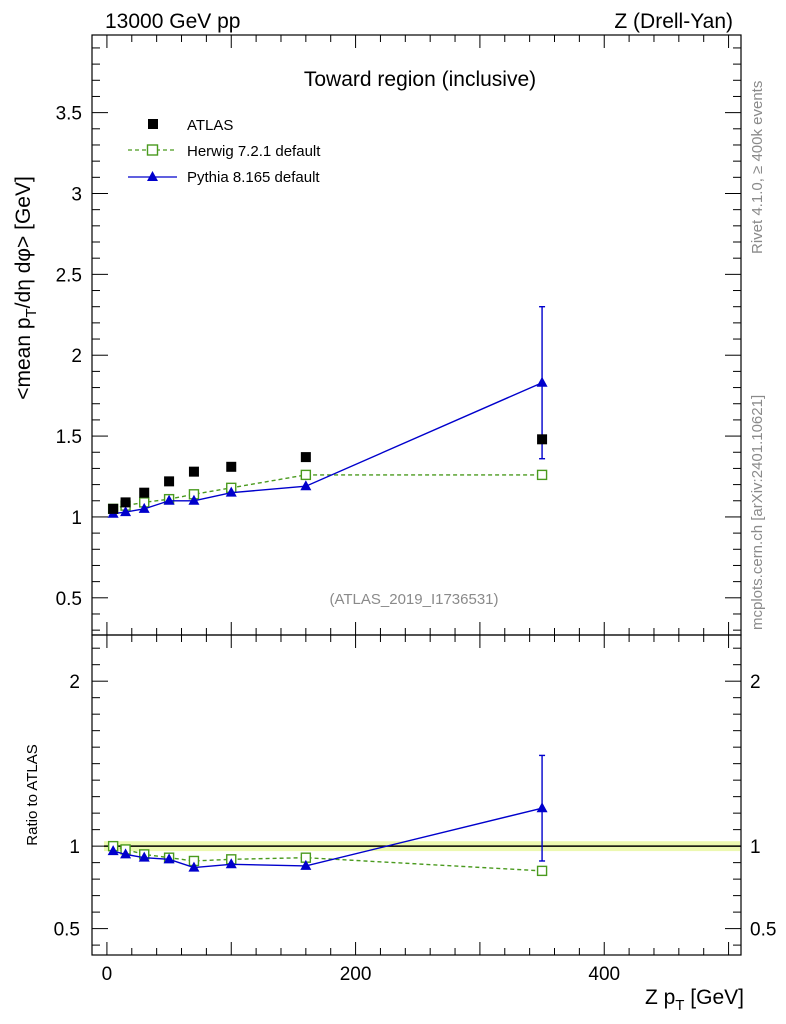  Describe the element at coordinates (210, 125) in the screenshot. I see `legend-label-atlas: ATLAS` at that location.